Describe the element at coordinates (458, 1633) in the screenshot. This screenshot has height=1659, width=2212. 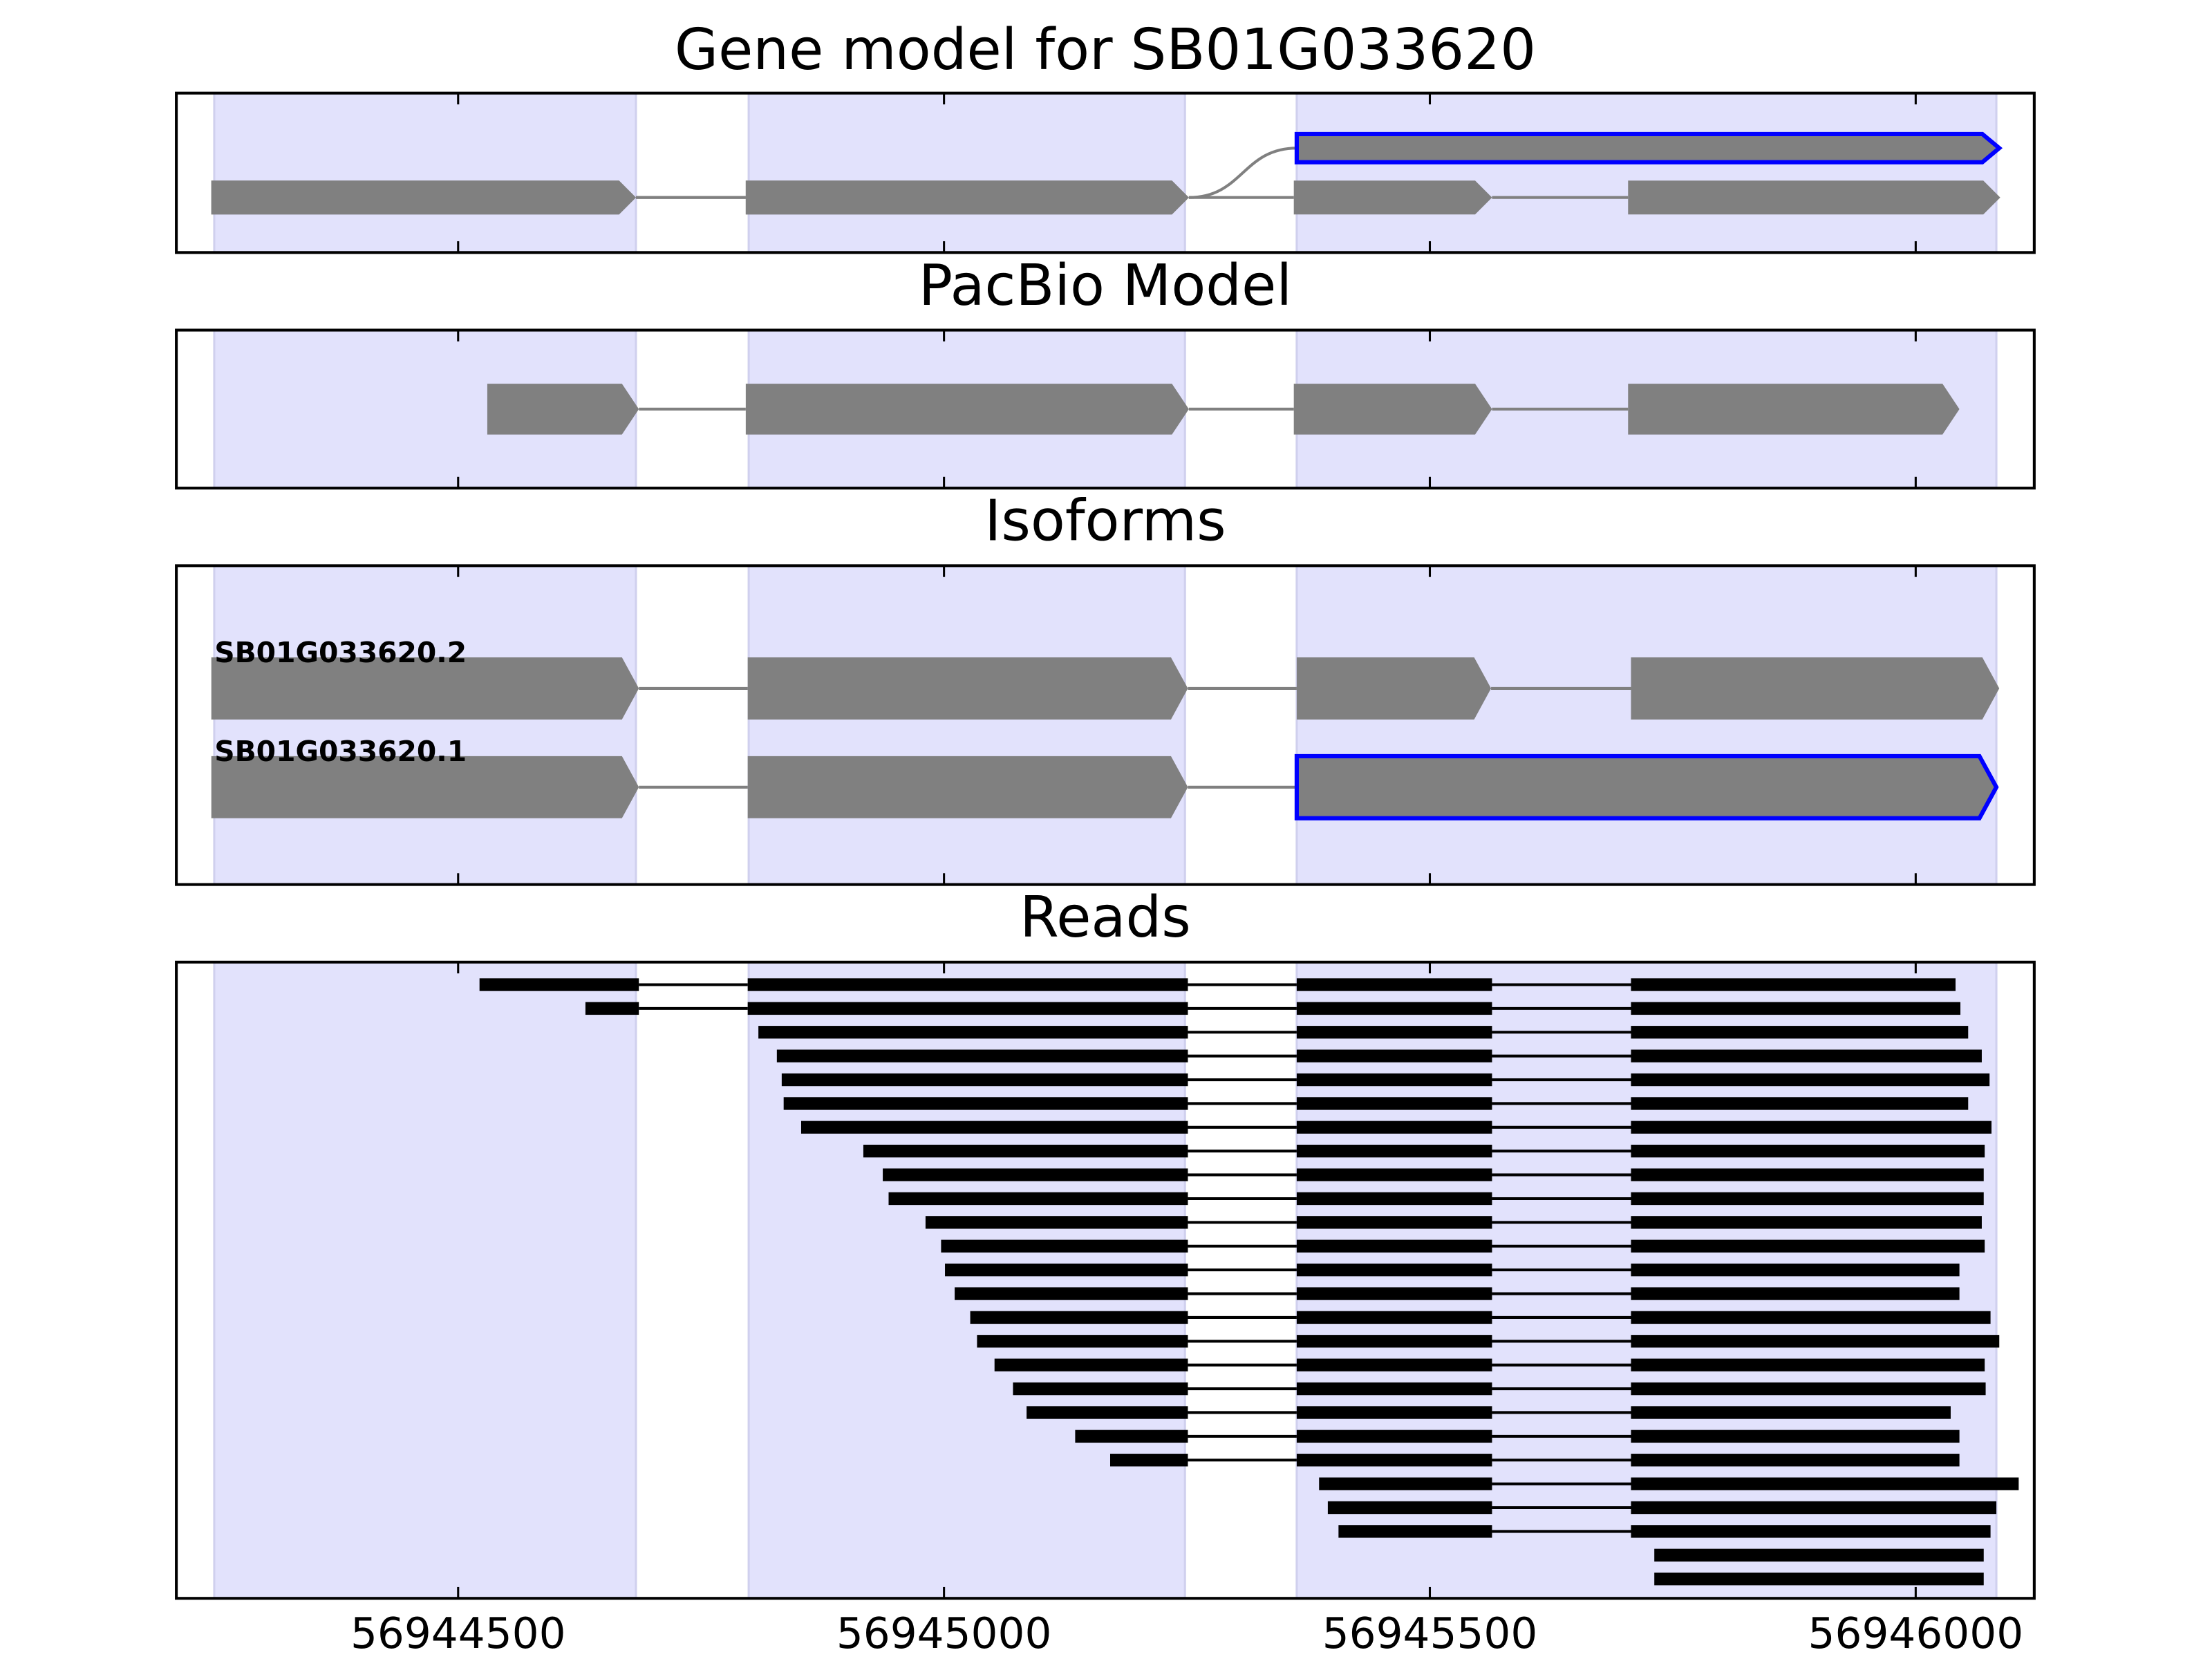
I see `x-tick-label: 56944500` at that location.